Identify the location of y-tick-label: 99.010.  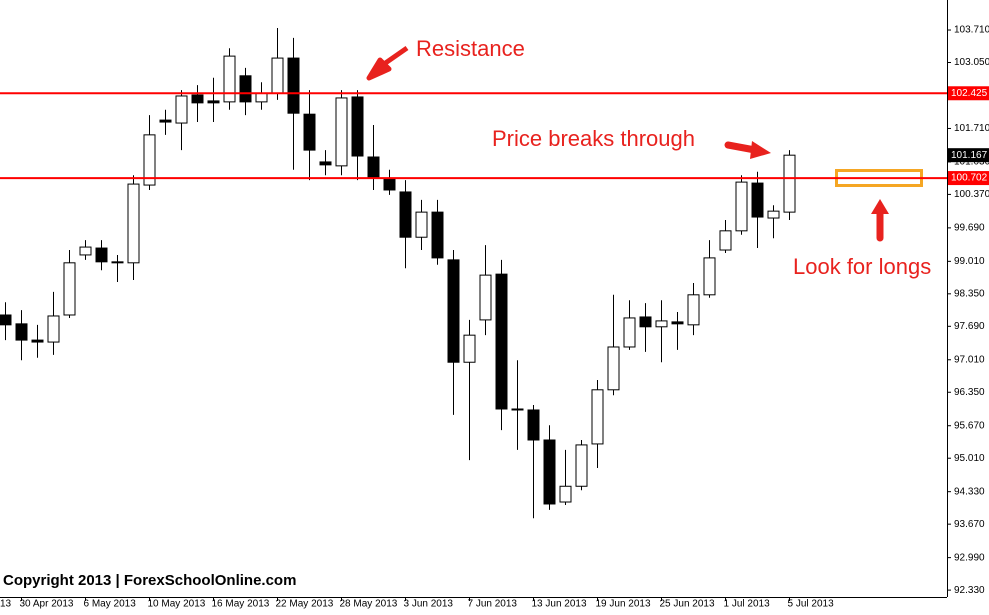
(969, 261).